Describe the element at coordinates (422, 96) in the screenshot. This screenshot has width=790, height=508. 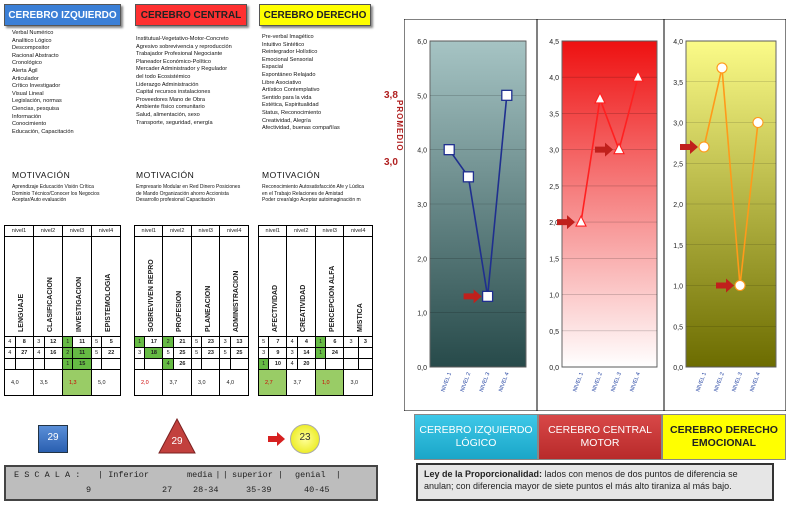
I see `y-tick-label: 5,0` at that location.